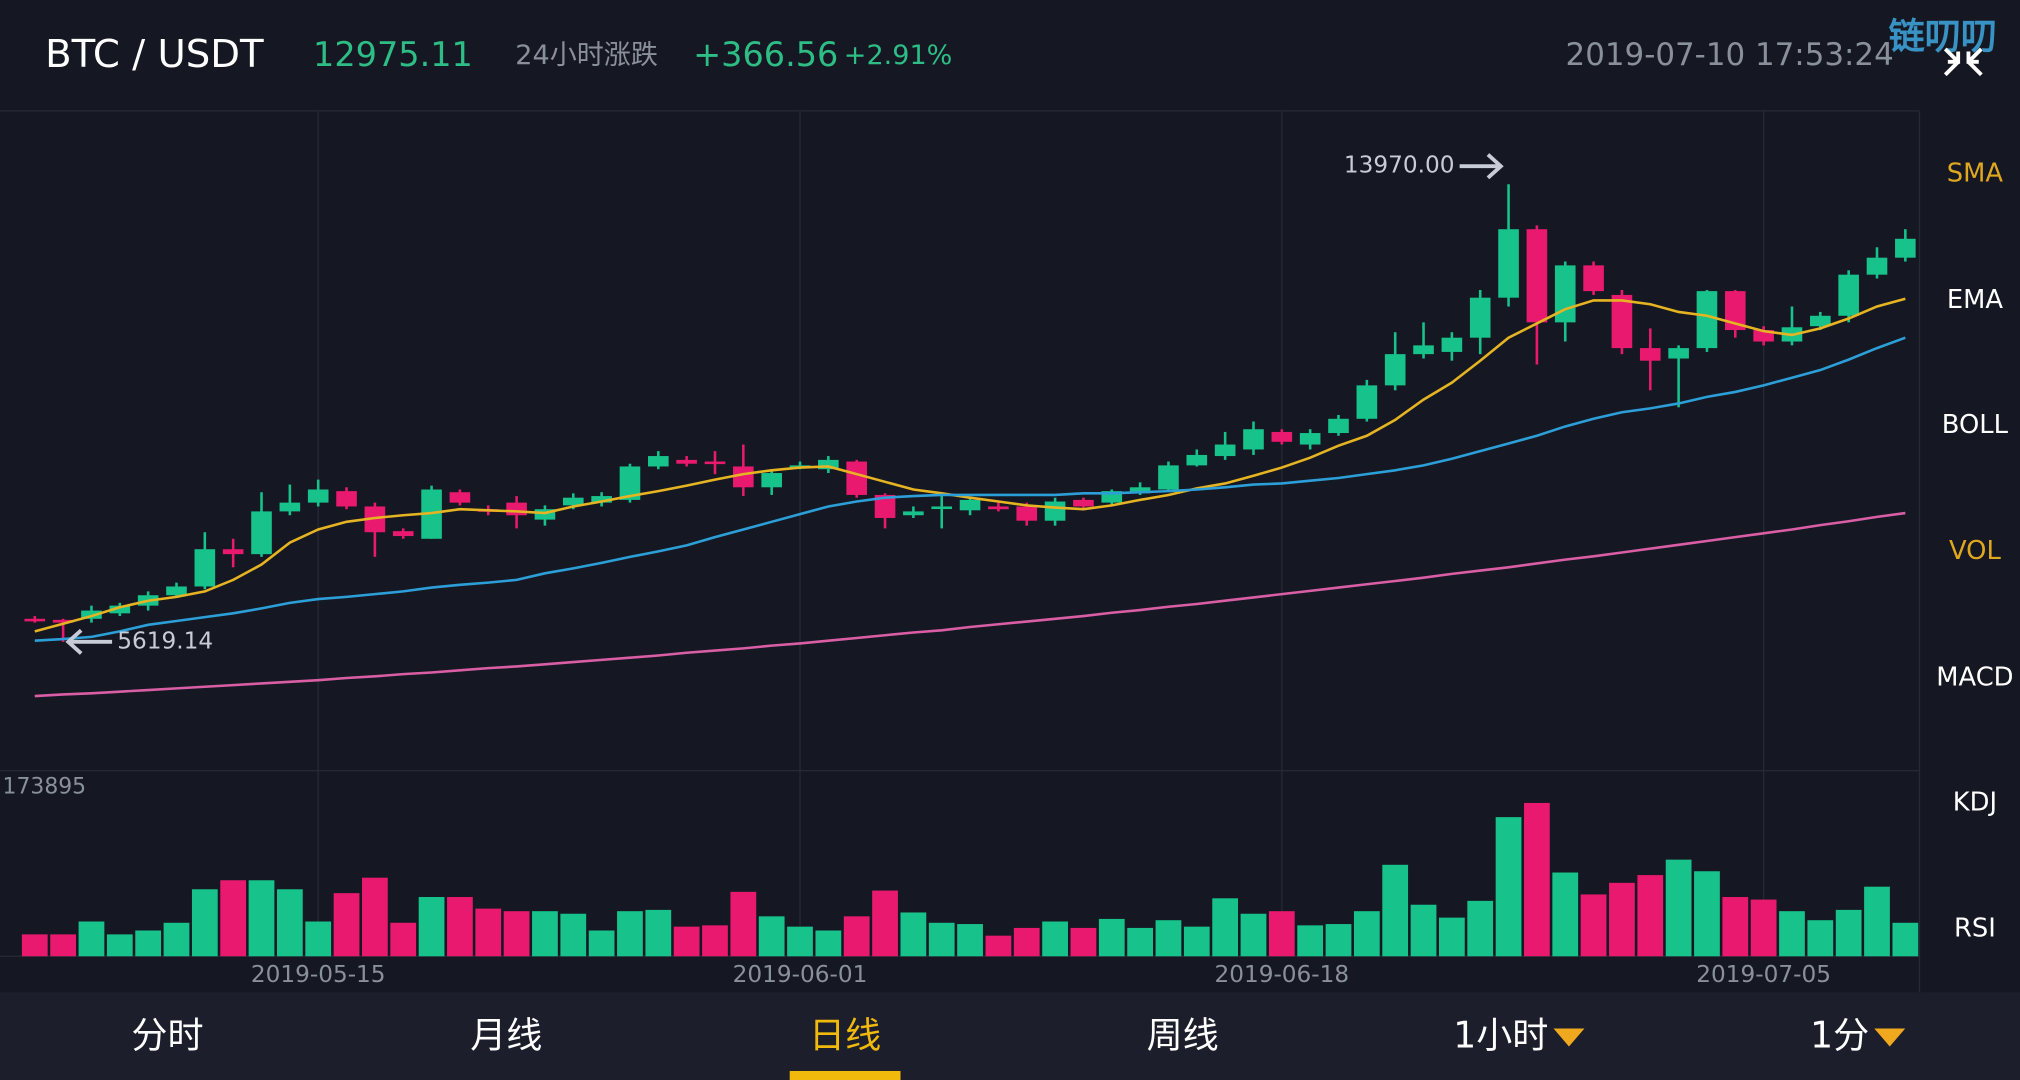 The height and width of the screenshot is (1080, 2020). Describe the element at coordinates (318, 974) in the screenshot. I see `x-tick-label: 2019-05-15` at that location.